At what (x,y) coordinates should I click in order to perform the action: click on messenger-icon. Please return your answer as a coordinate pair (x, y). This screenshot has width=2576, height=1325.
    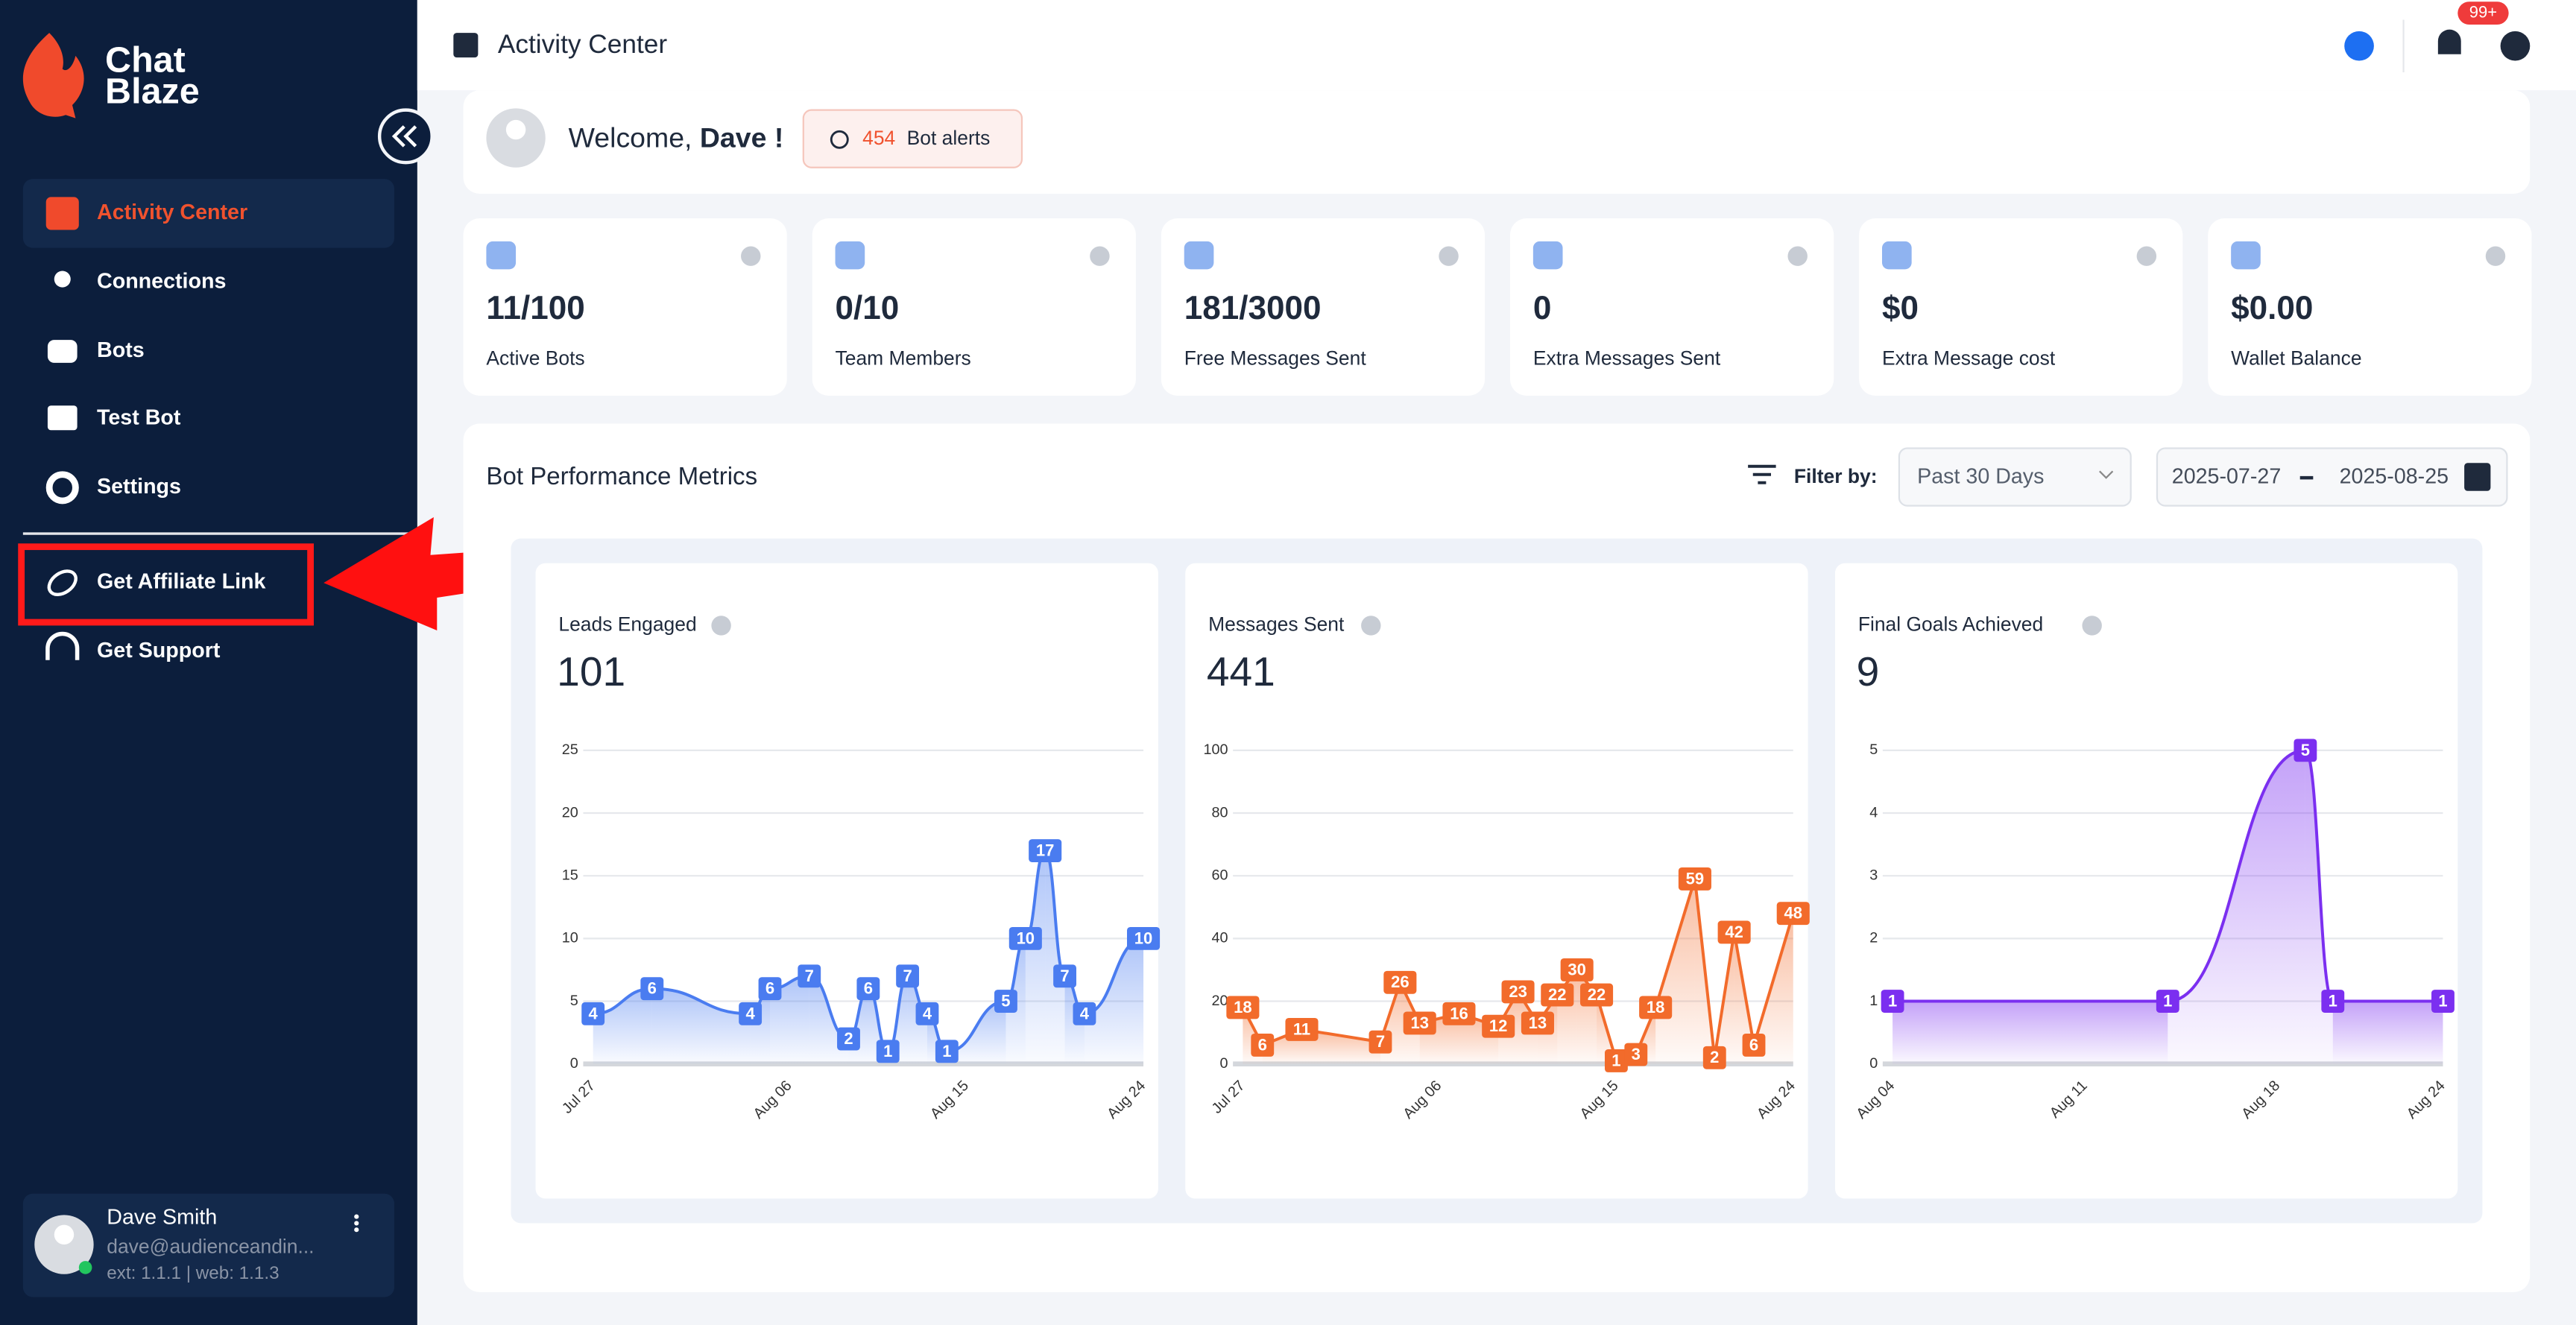
    Looking at the image, I should click on (2359, 46).